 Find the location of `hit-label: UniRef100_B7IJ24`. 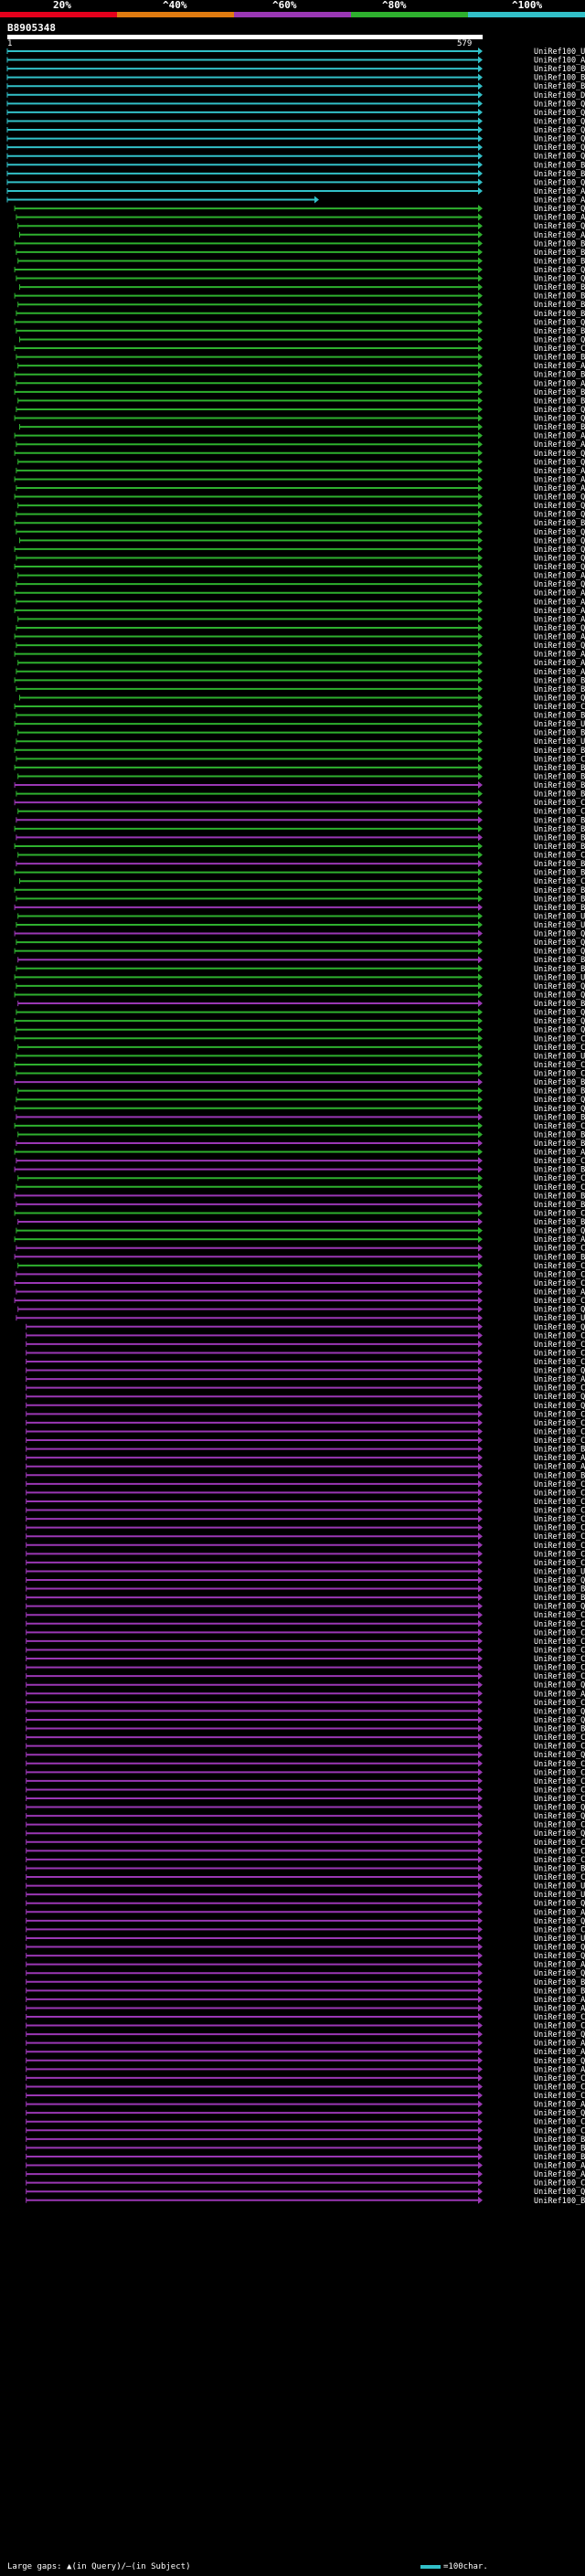

hit-label: UniRef100_B7IJ24 is located at coordinates (560, 1590).